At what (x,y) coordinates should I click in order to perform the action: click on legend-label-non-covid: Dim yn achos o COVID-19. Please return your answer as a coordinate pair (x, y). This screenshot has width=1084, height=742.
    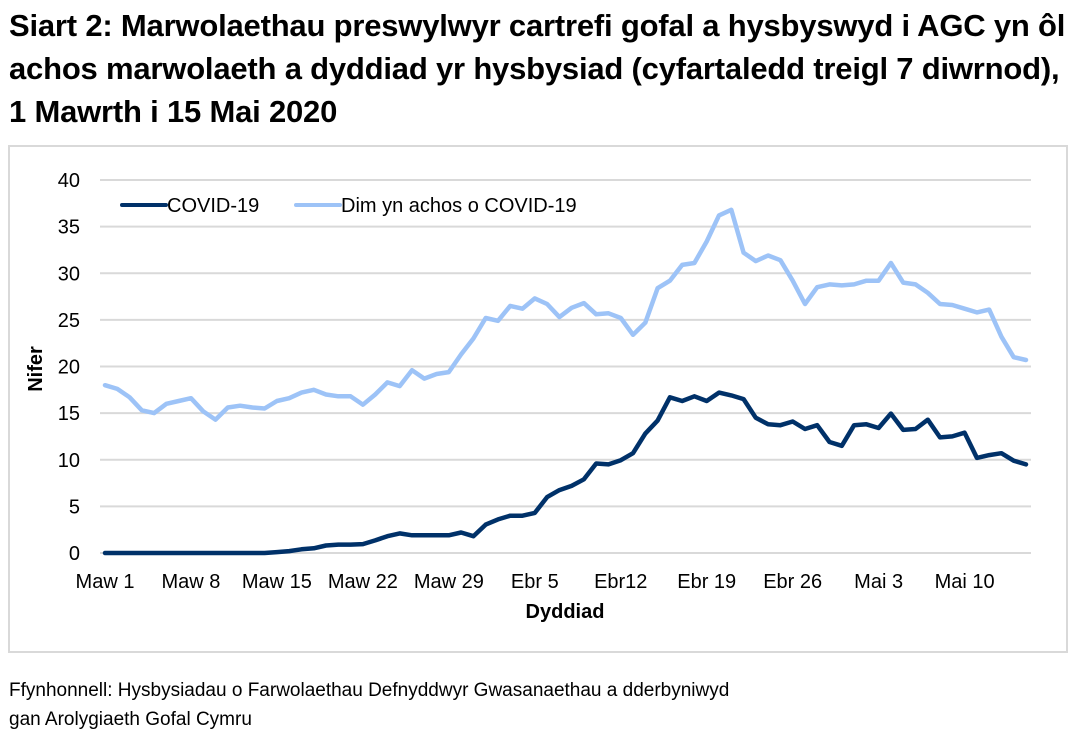
    Looking at the image, I should click on (459, 206).